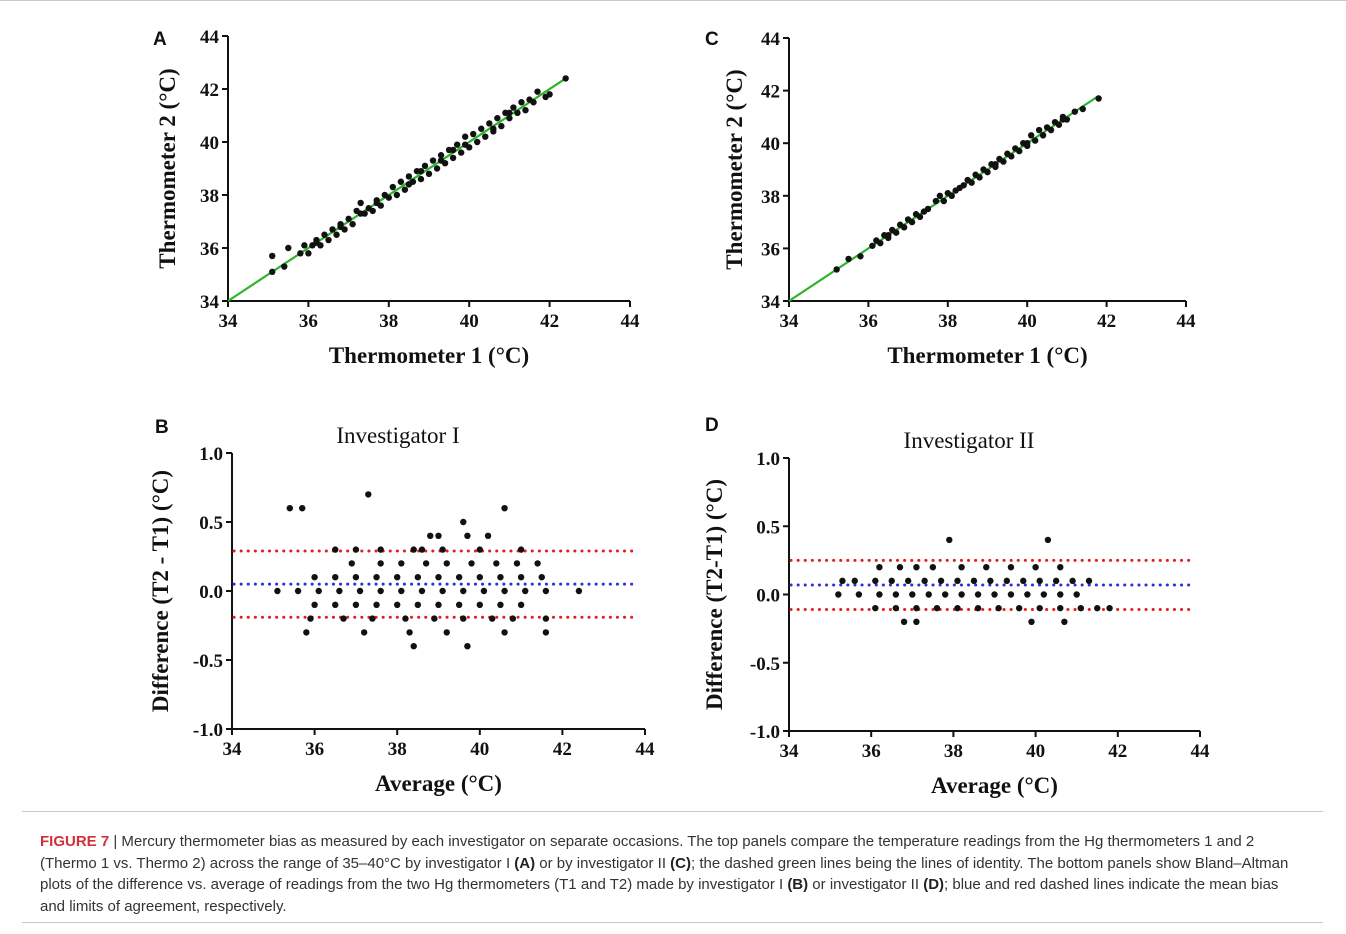 Image resolution: width=1346 pixels, height=934 pixels. Describe the element at coordinates (167, 168) in the screenshot. I see `y-axis-label-a: Thermometer 2 (°C)` at that location.